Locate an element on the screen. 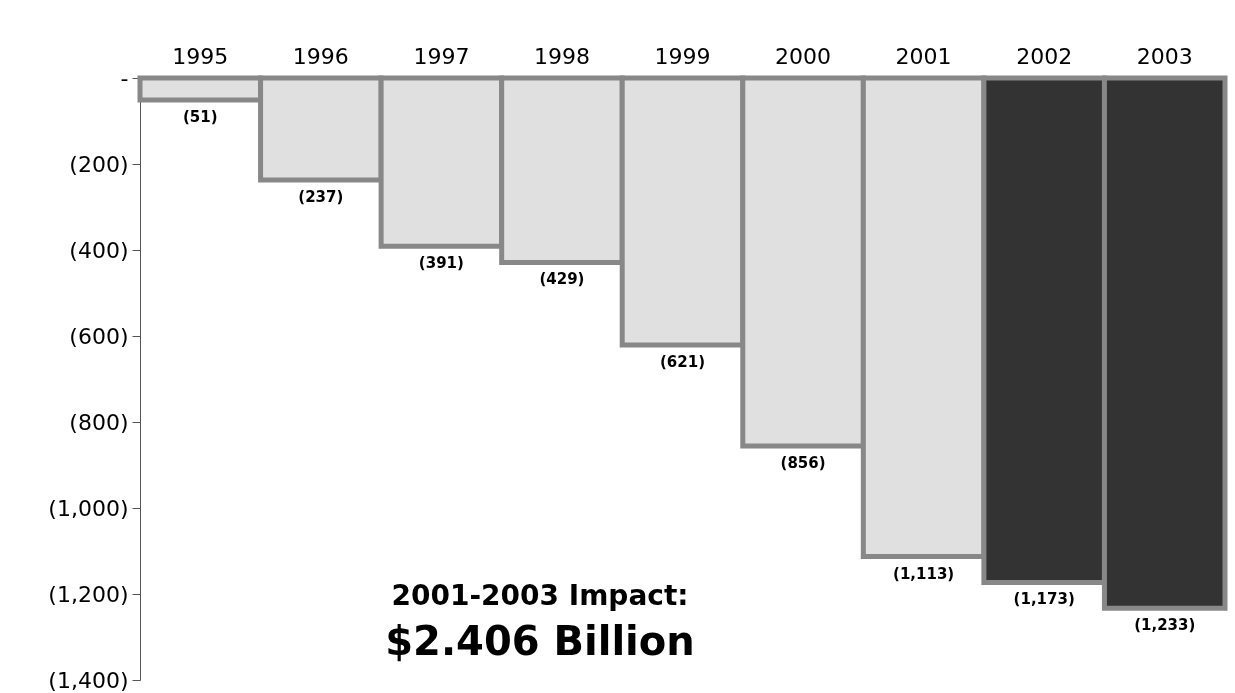  x-tick-label: 2003 is located at coordinates (1164, 56).